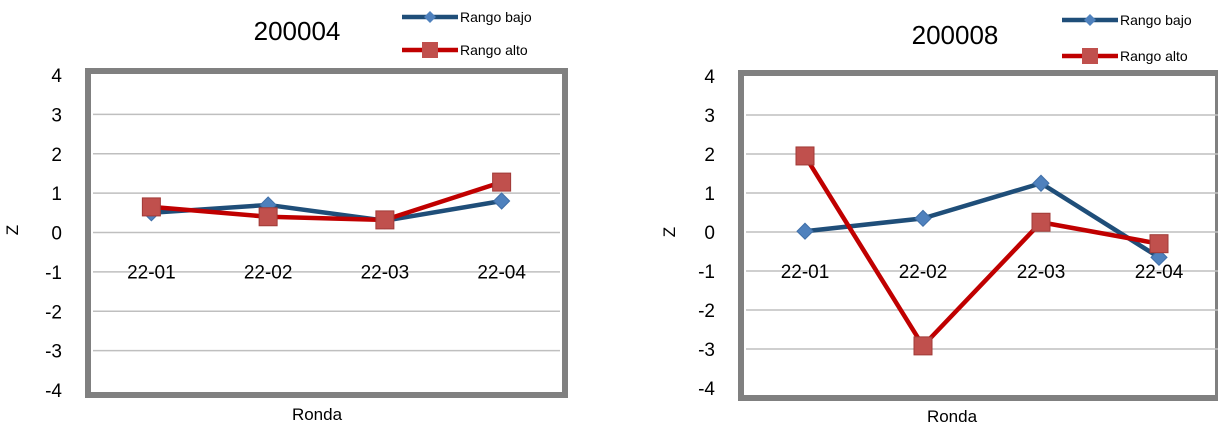  Describe the element at coordinates (955, 35) in the screenshot. I see `chart-title: 200008` at that location.